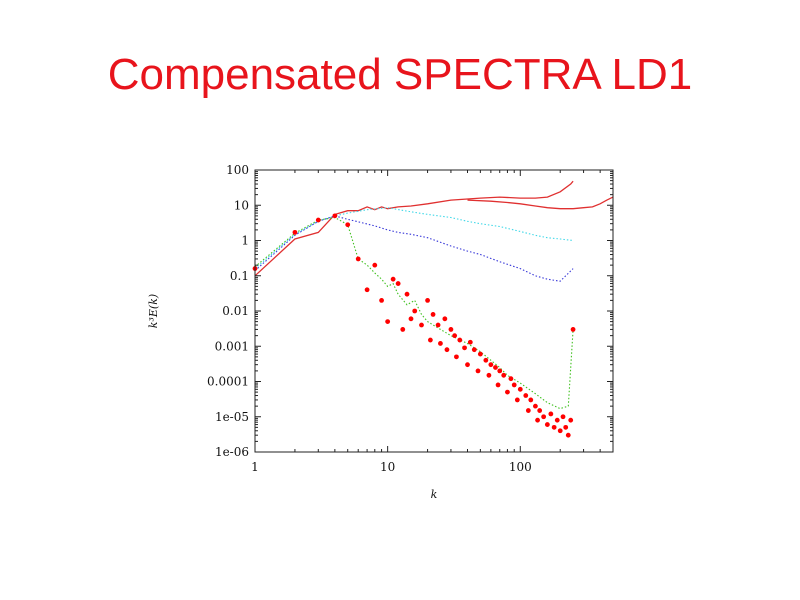  Describe the element at coordinates (245, 241) in the screenshot. I see `y-tick-label: 1` at that location.